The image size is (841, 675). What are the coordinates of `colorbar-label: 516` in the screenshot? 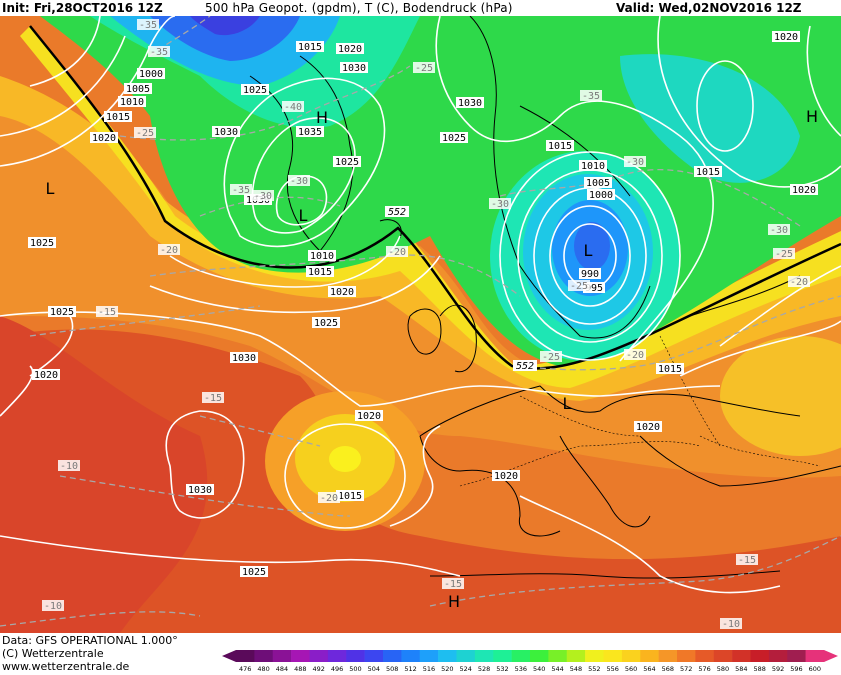 It's located at (429, 669).